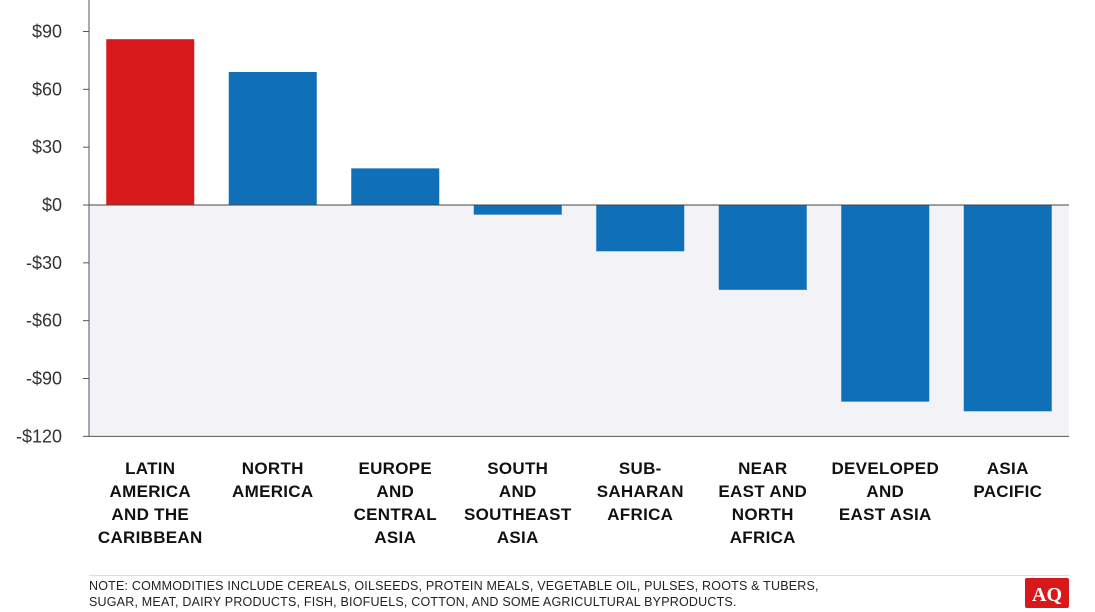 This screenshot has height=612, width=1095. Describe the element at coordinates (395, 468) in the screenshot. I see `x-category-label-line: EUROPE` at that location.